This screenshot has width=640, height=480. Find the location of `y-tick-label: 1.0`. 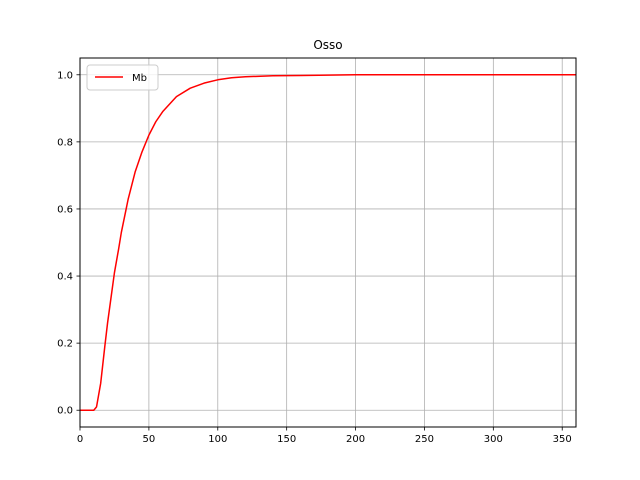

y-tick-label: 1.0 is located at coordinates (65, 75).